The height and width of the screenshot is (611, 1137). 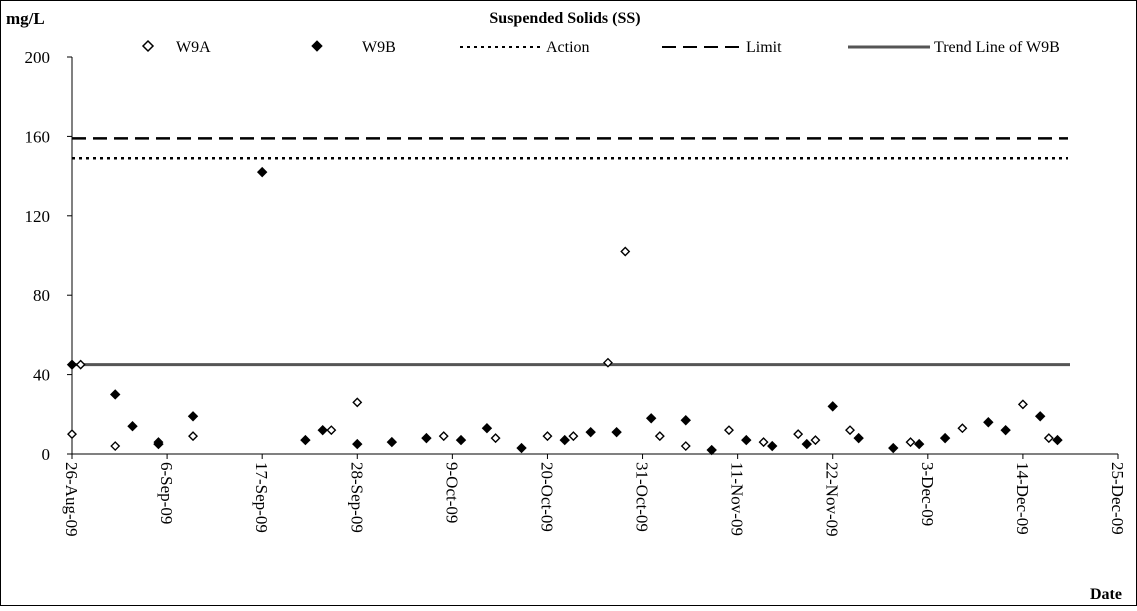 What do you see at coordinates (41, 375) in the screenshot?
I see `y-tick-label: 40` at bounding box center [41, 375].